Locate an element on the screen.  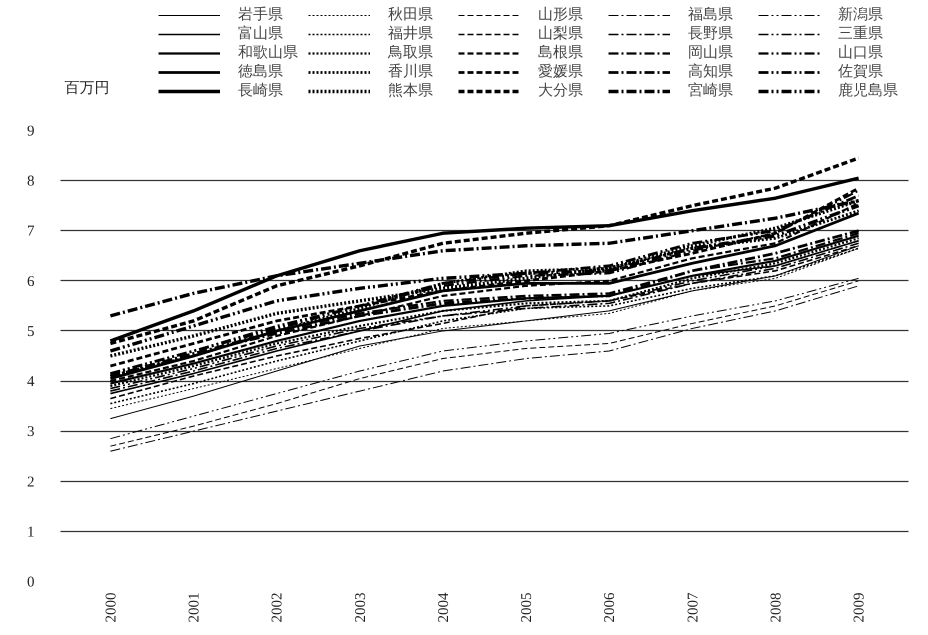
y-tick-label: 8 is located at coordinates (30, 182).